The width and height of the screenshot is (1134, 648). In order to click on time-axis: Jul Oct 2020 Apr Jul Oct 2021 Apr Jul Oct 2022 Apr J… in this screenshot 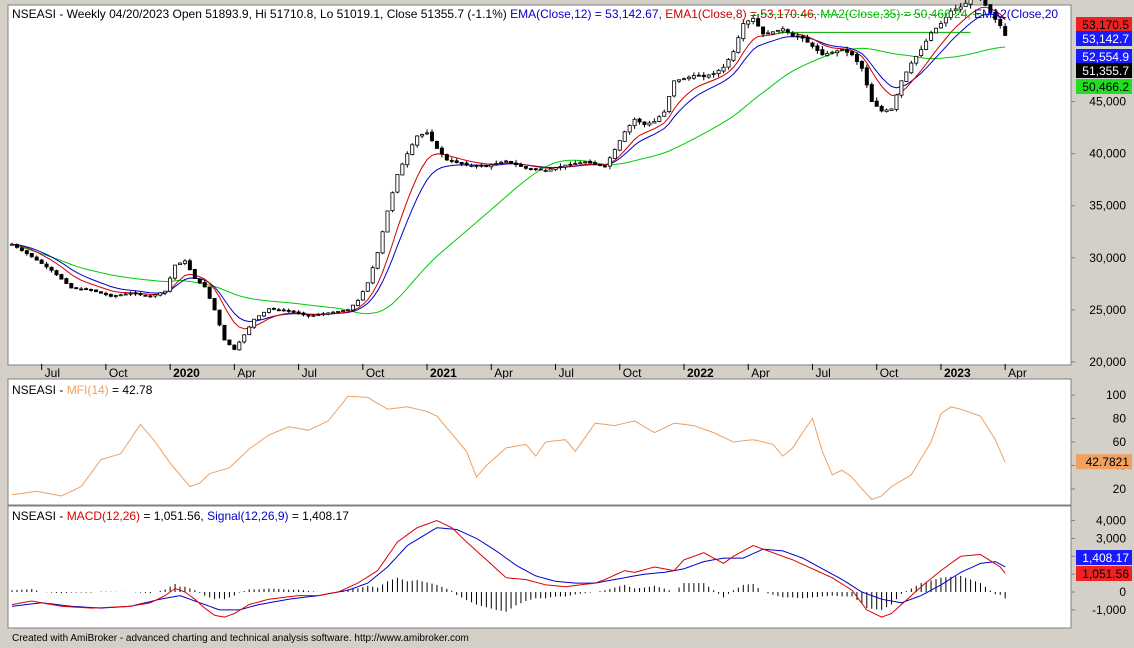, I will do `click(534, 372)`.